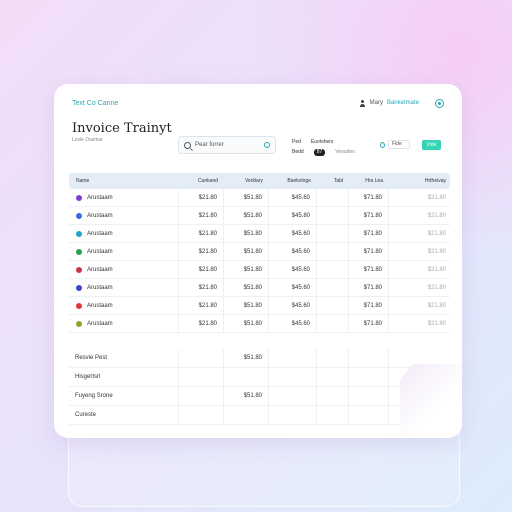 This screenshot has width=512, height=512. Describe the element at coordinates (338, 181) in the screenshot. I see `col-header: Tabl` at that location.